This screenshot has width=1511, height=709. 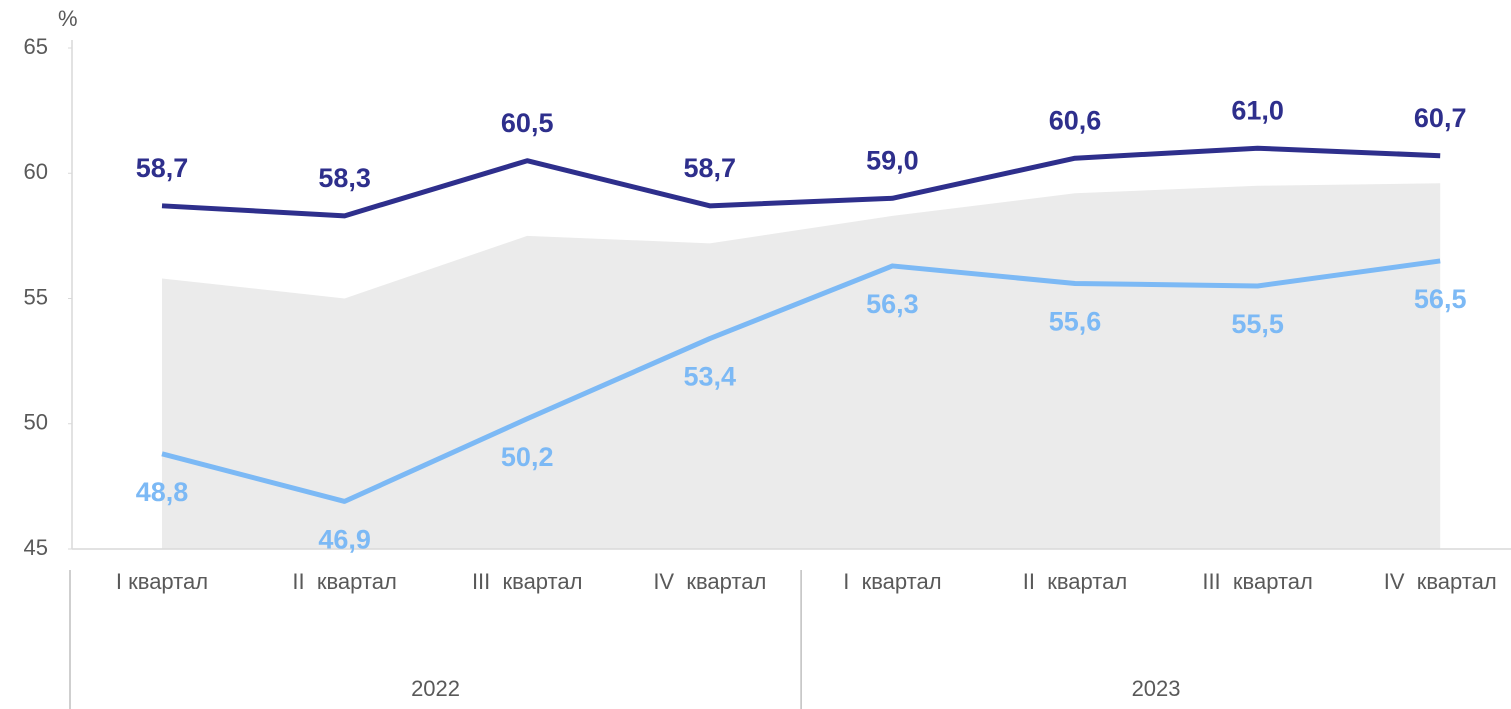 I want to click on group-label: 2023, so click(x=1156, y=688).